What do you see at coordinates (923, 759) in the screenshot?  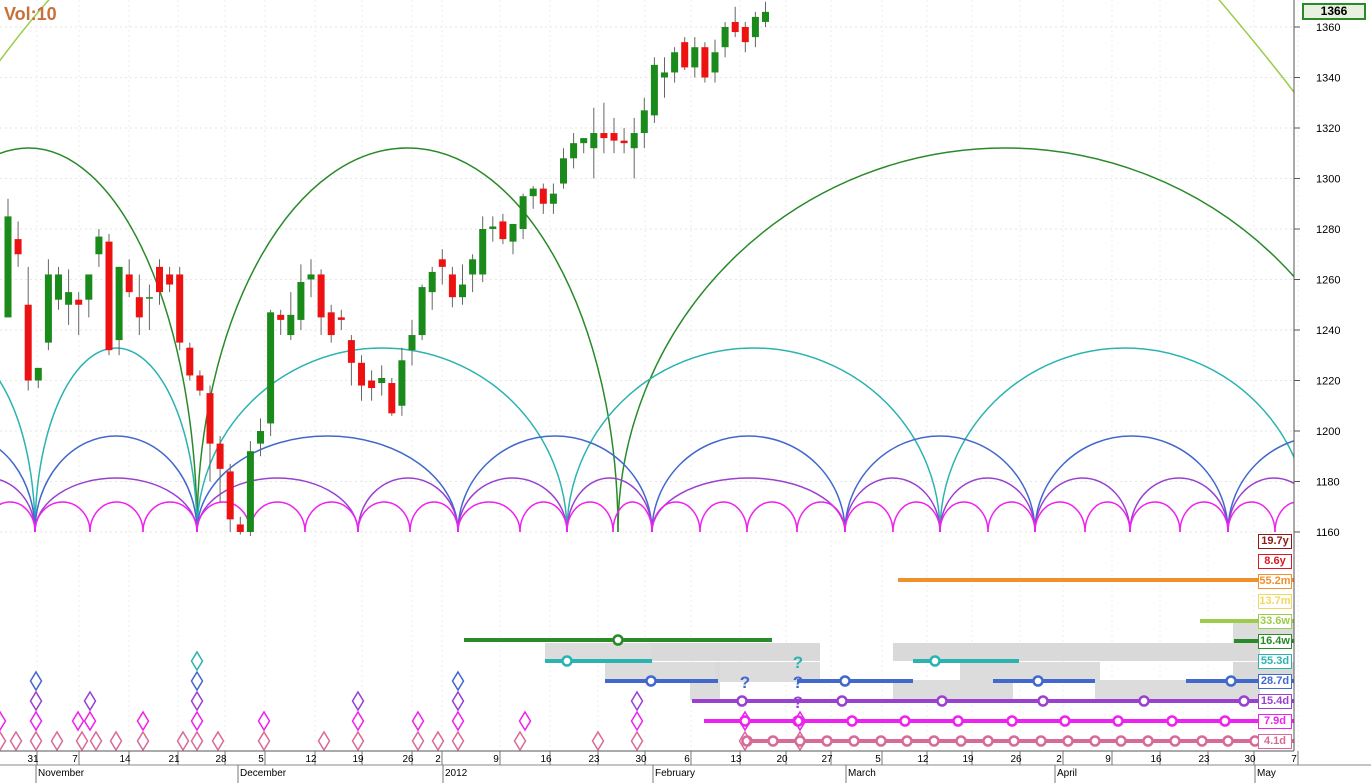 I see `x-day-label: 12` at bounding box center [923, 759].